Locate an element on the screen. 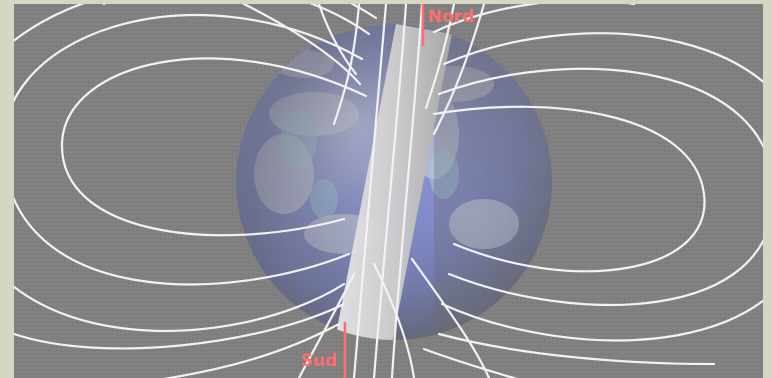 The image size is (771, 378). south-pole-marker: Sud is located at coordinates (324, 350).